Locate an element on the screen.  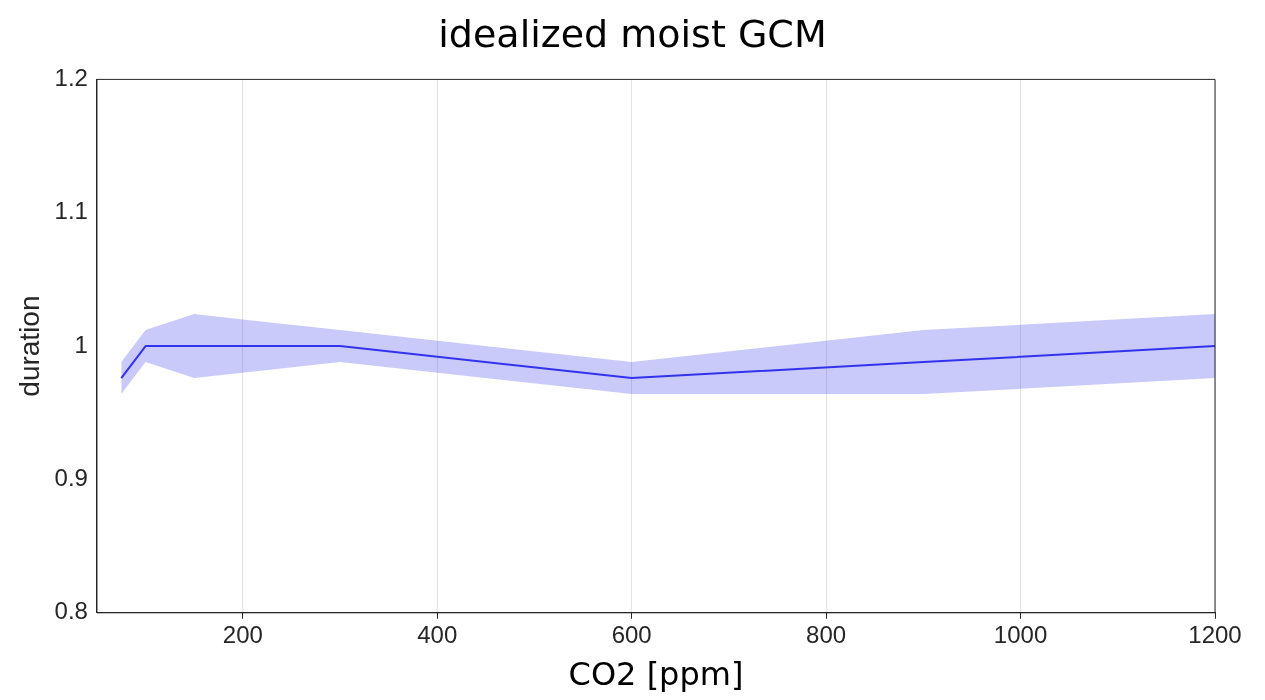
x-tick-label: 1000 is located at coordinates (1020, 634).